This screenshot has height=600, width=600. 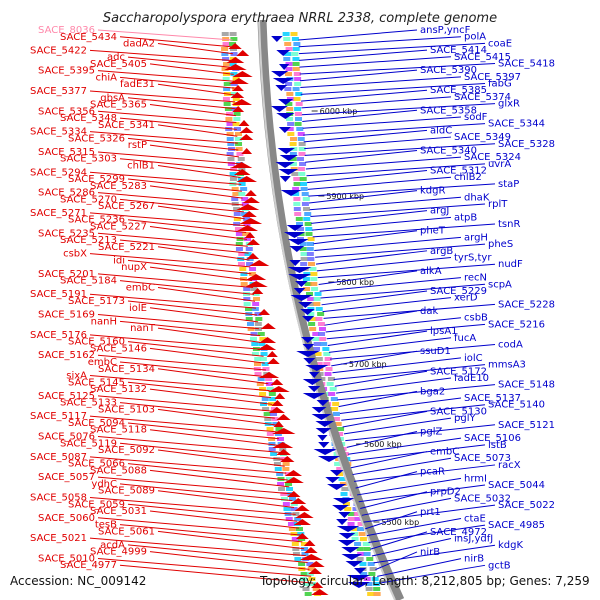 What do you see at coordinates (526, 505) in the screenshot?
I see `gene-label: SACE_5022` at bounding box center [526, 505].